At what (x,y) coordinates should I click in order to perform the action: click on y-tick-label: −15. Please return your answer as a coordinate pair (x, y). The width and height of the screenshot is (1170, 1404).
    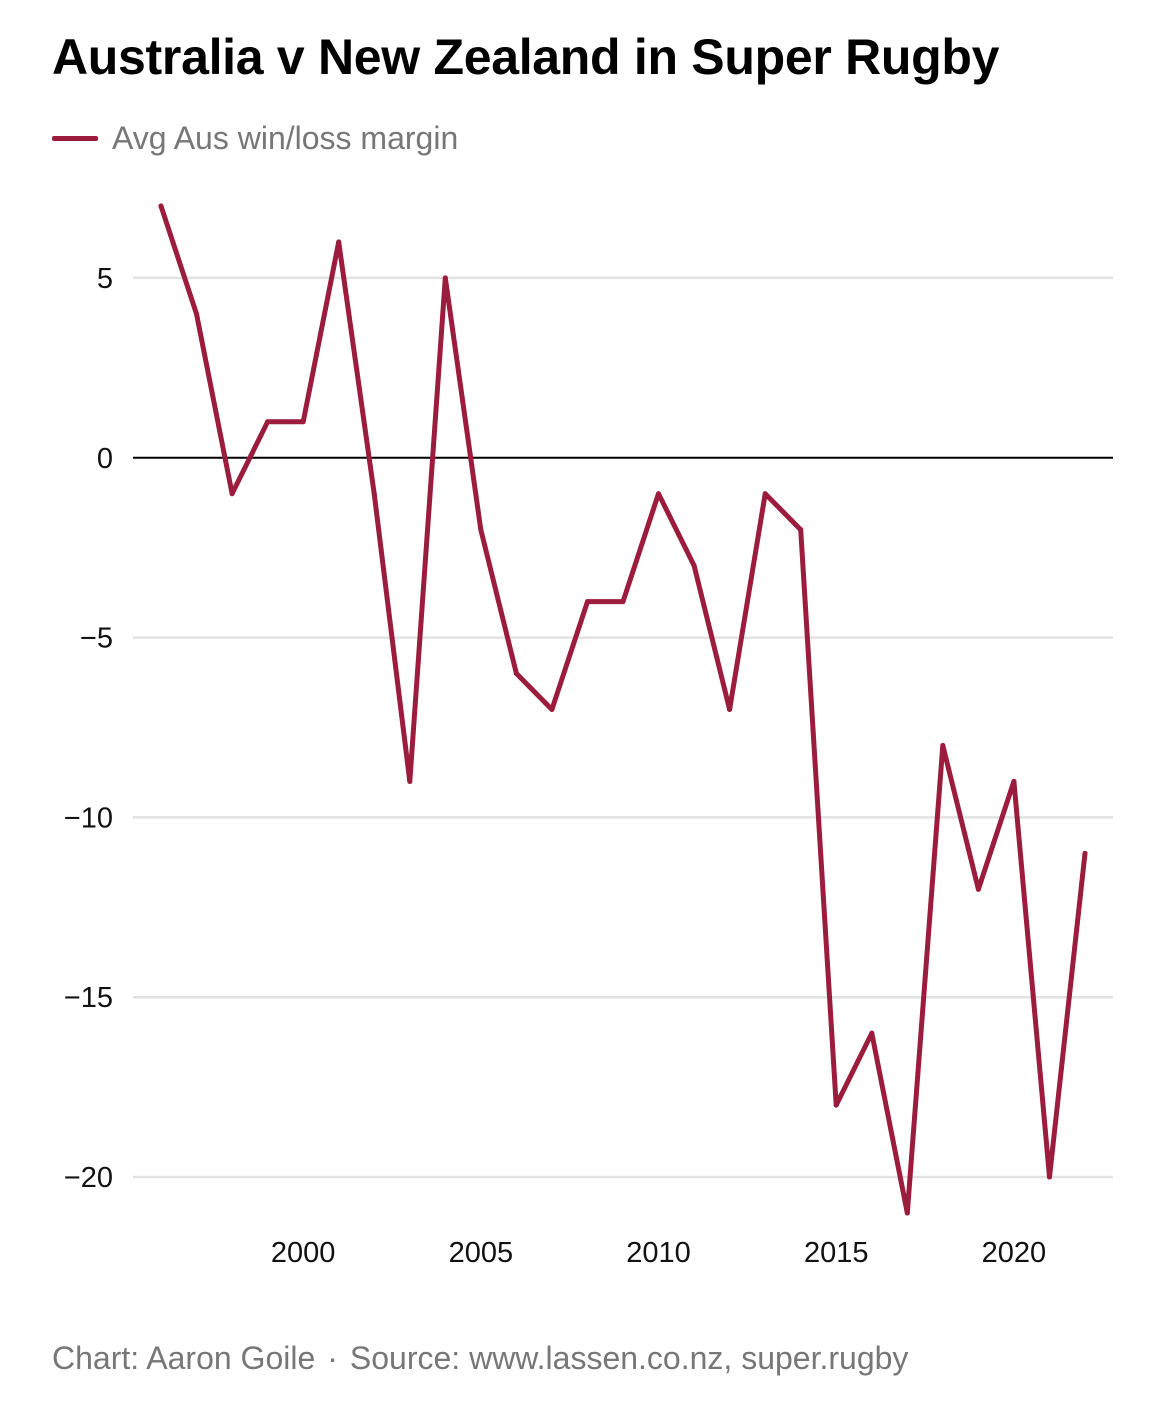
    Looking at the image, I should click on (88, 998).